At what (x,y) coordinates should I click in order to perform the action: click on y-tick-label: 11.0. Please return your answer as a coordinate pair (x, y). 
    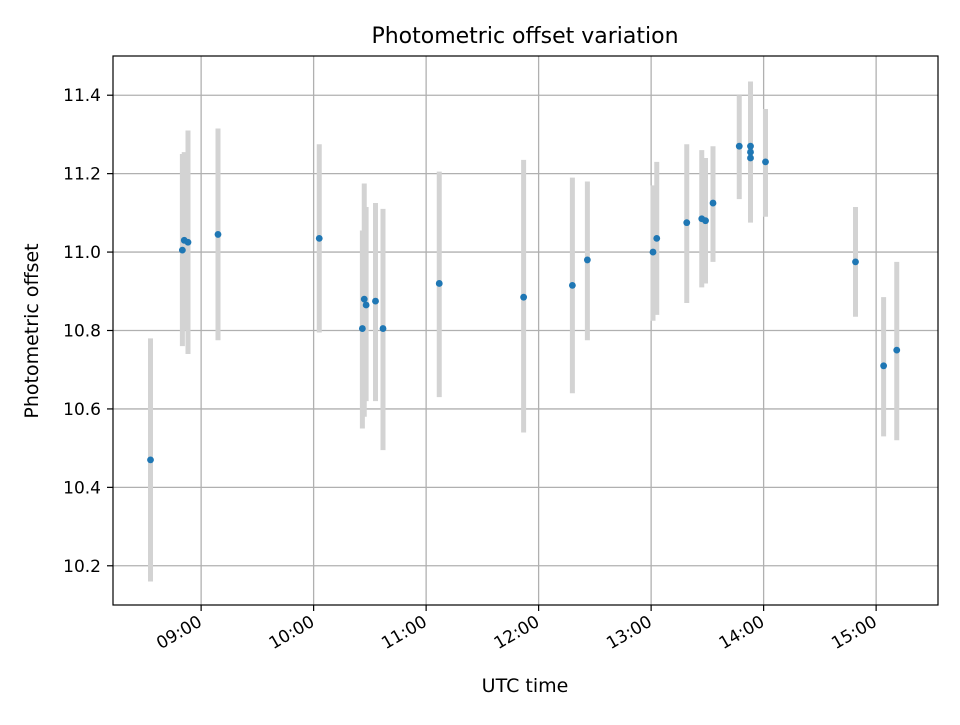
    Looking at the image, I should click on (82, 253).